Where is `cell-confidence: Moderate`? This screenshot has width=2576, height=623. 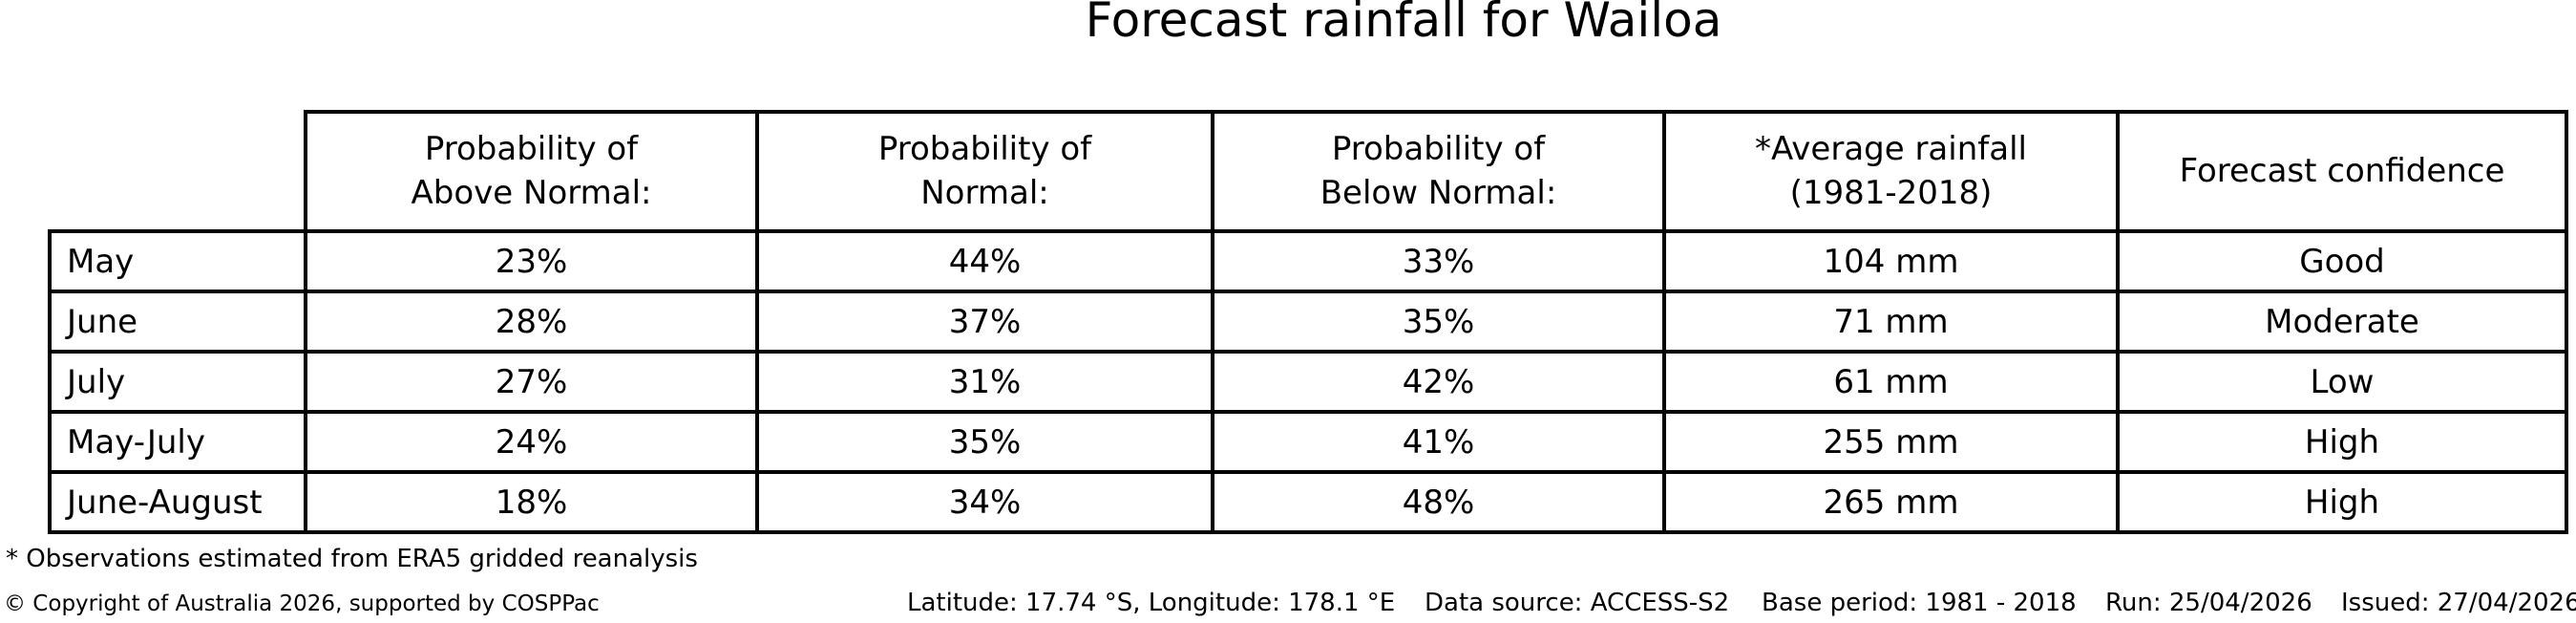
cell-confidence: Moderate is located at coordinates (2342, 322).